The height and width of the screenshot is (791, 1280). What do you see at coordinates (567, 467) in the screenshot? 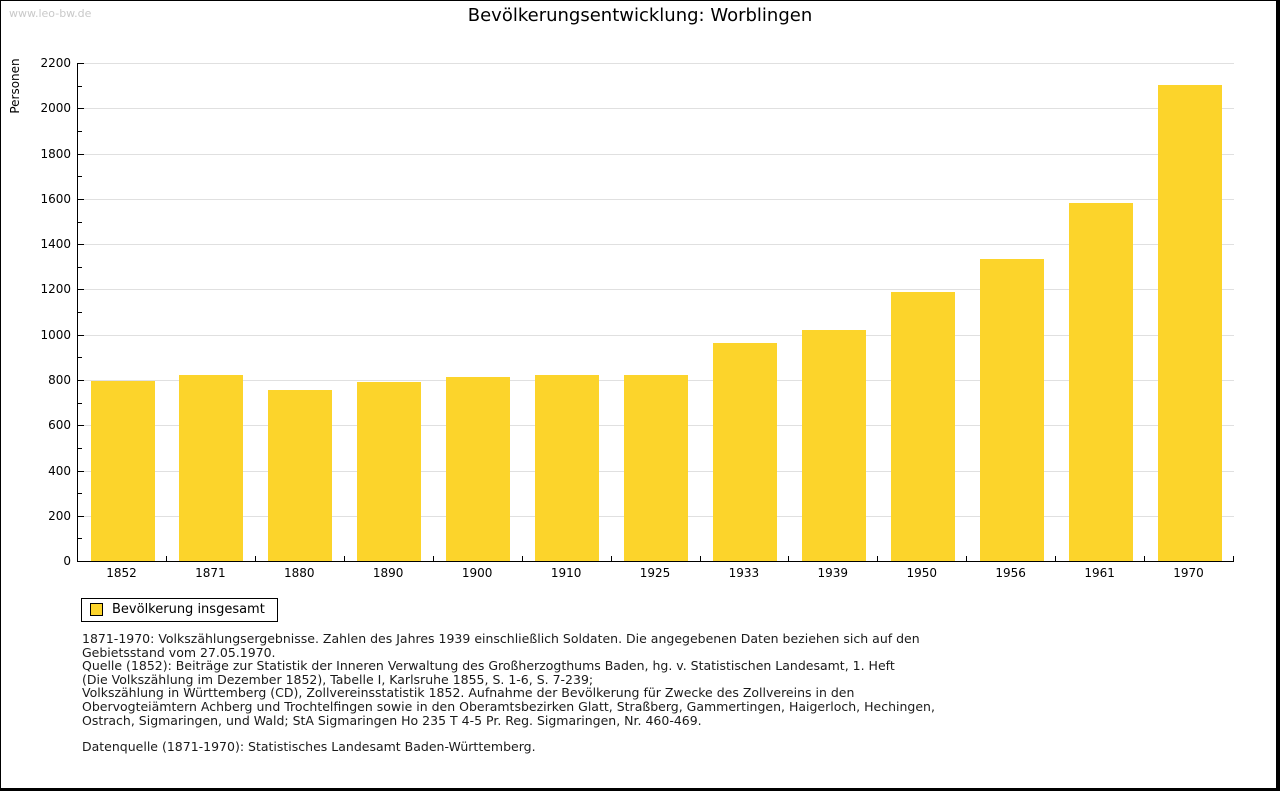
I see `bar-1910` at bounding box center [567, 467].